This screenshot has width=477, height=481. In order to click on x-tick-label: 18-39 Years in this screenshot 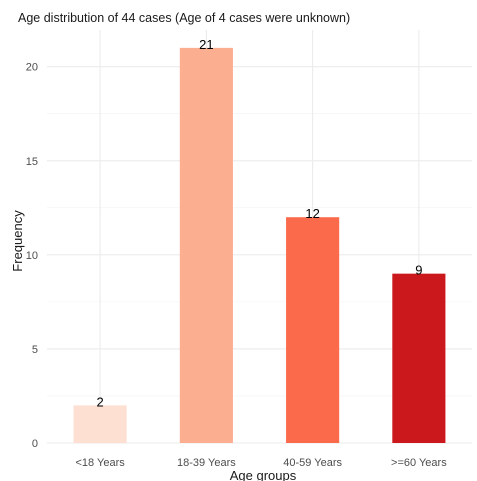, I will do `click(206, 463)`.